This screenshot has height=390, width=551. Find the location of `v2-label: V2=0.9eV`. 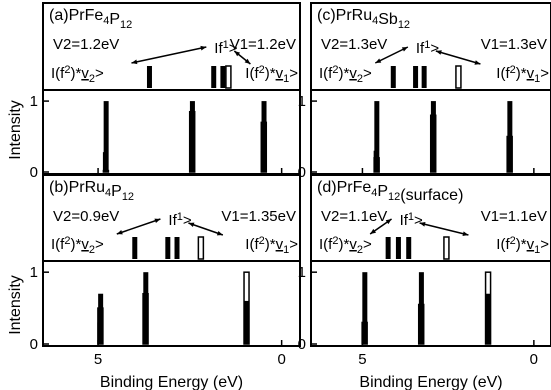

v2-label: V2=0.9eV is located at coordinates (86, 216).